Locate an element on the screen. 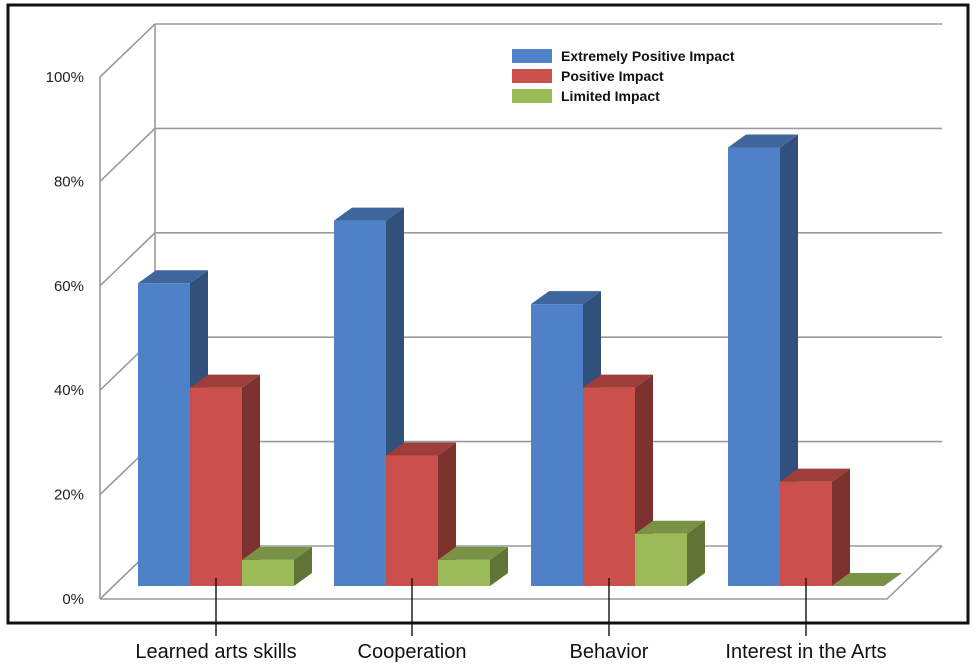 This screenshot has height=665, width=976. legend-label: Extremely Positive Impact is located at coordinates (648, 56).